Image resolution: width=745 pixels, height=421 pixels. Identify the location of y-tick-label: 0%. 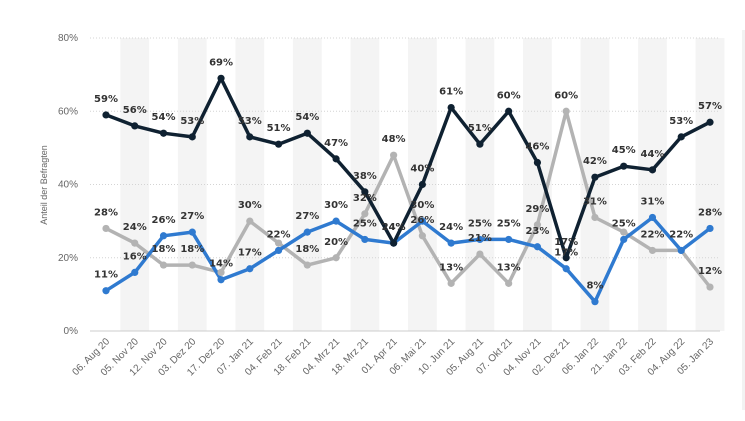
(71, 331).